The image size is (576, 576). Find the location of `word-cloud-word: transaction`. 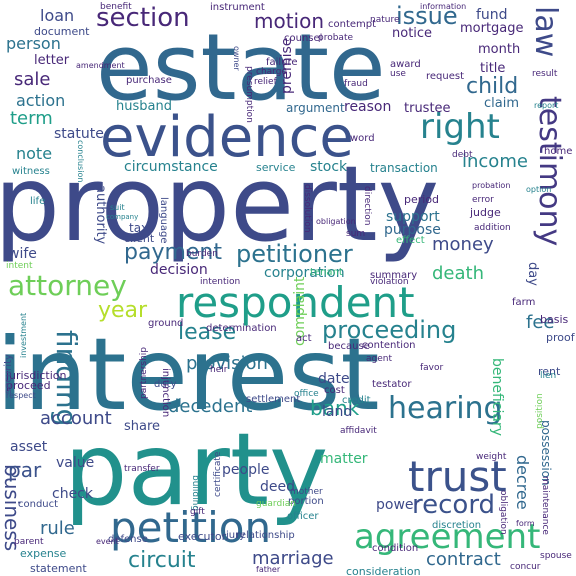

word-cloud-word: transaction is located at coordinates (404, 168).